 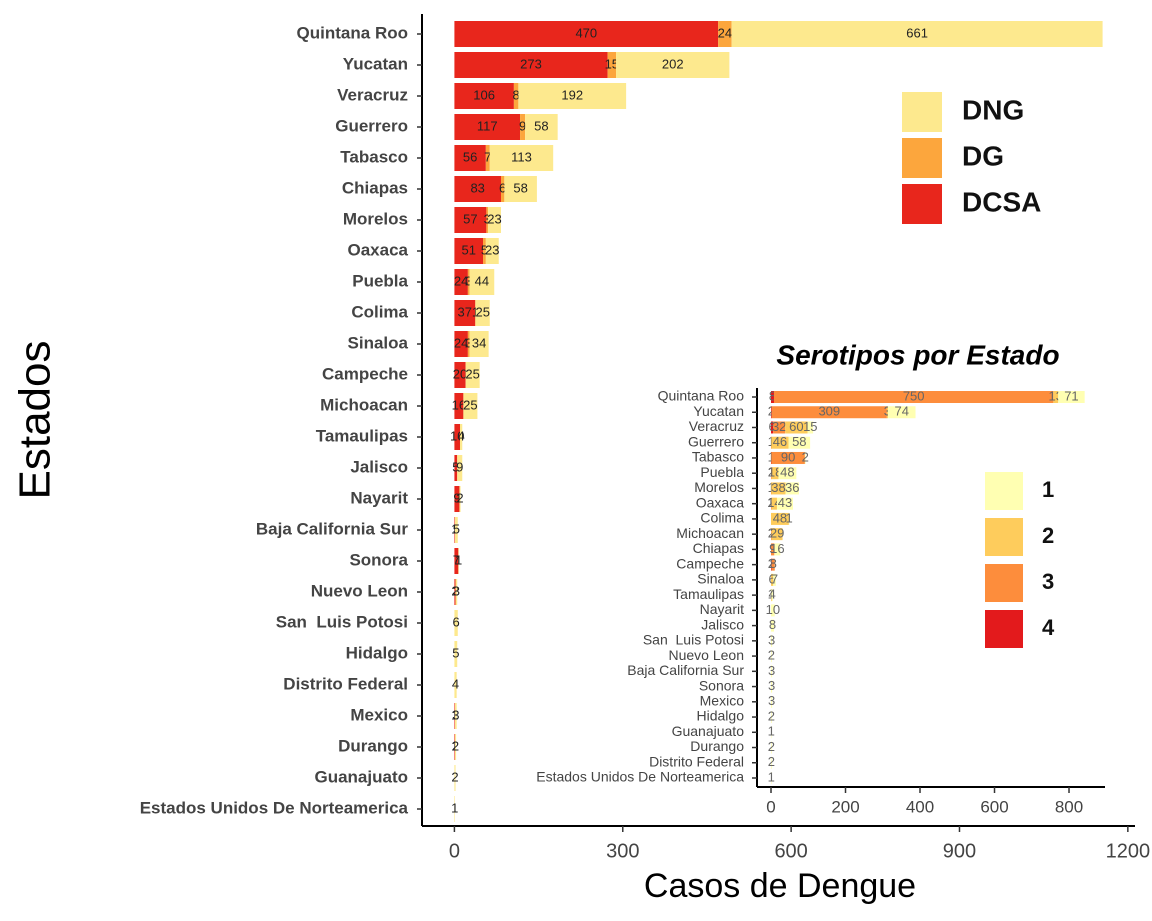 I want to click on x-tick-label: 300, so click(x=622, y=851).